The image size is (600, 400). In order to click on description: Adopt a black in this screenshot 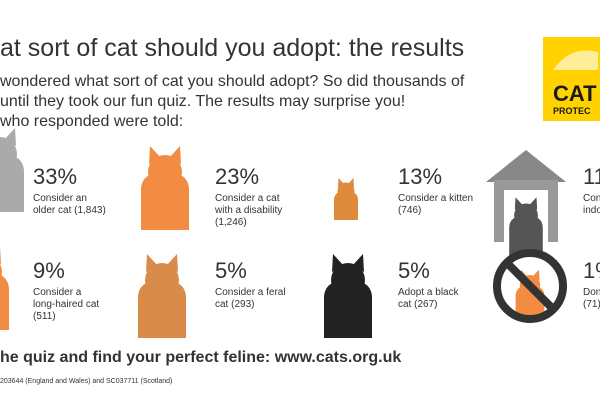, I will do `click(429, 292)`.